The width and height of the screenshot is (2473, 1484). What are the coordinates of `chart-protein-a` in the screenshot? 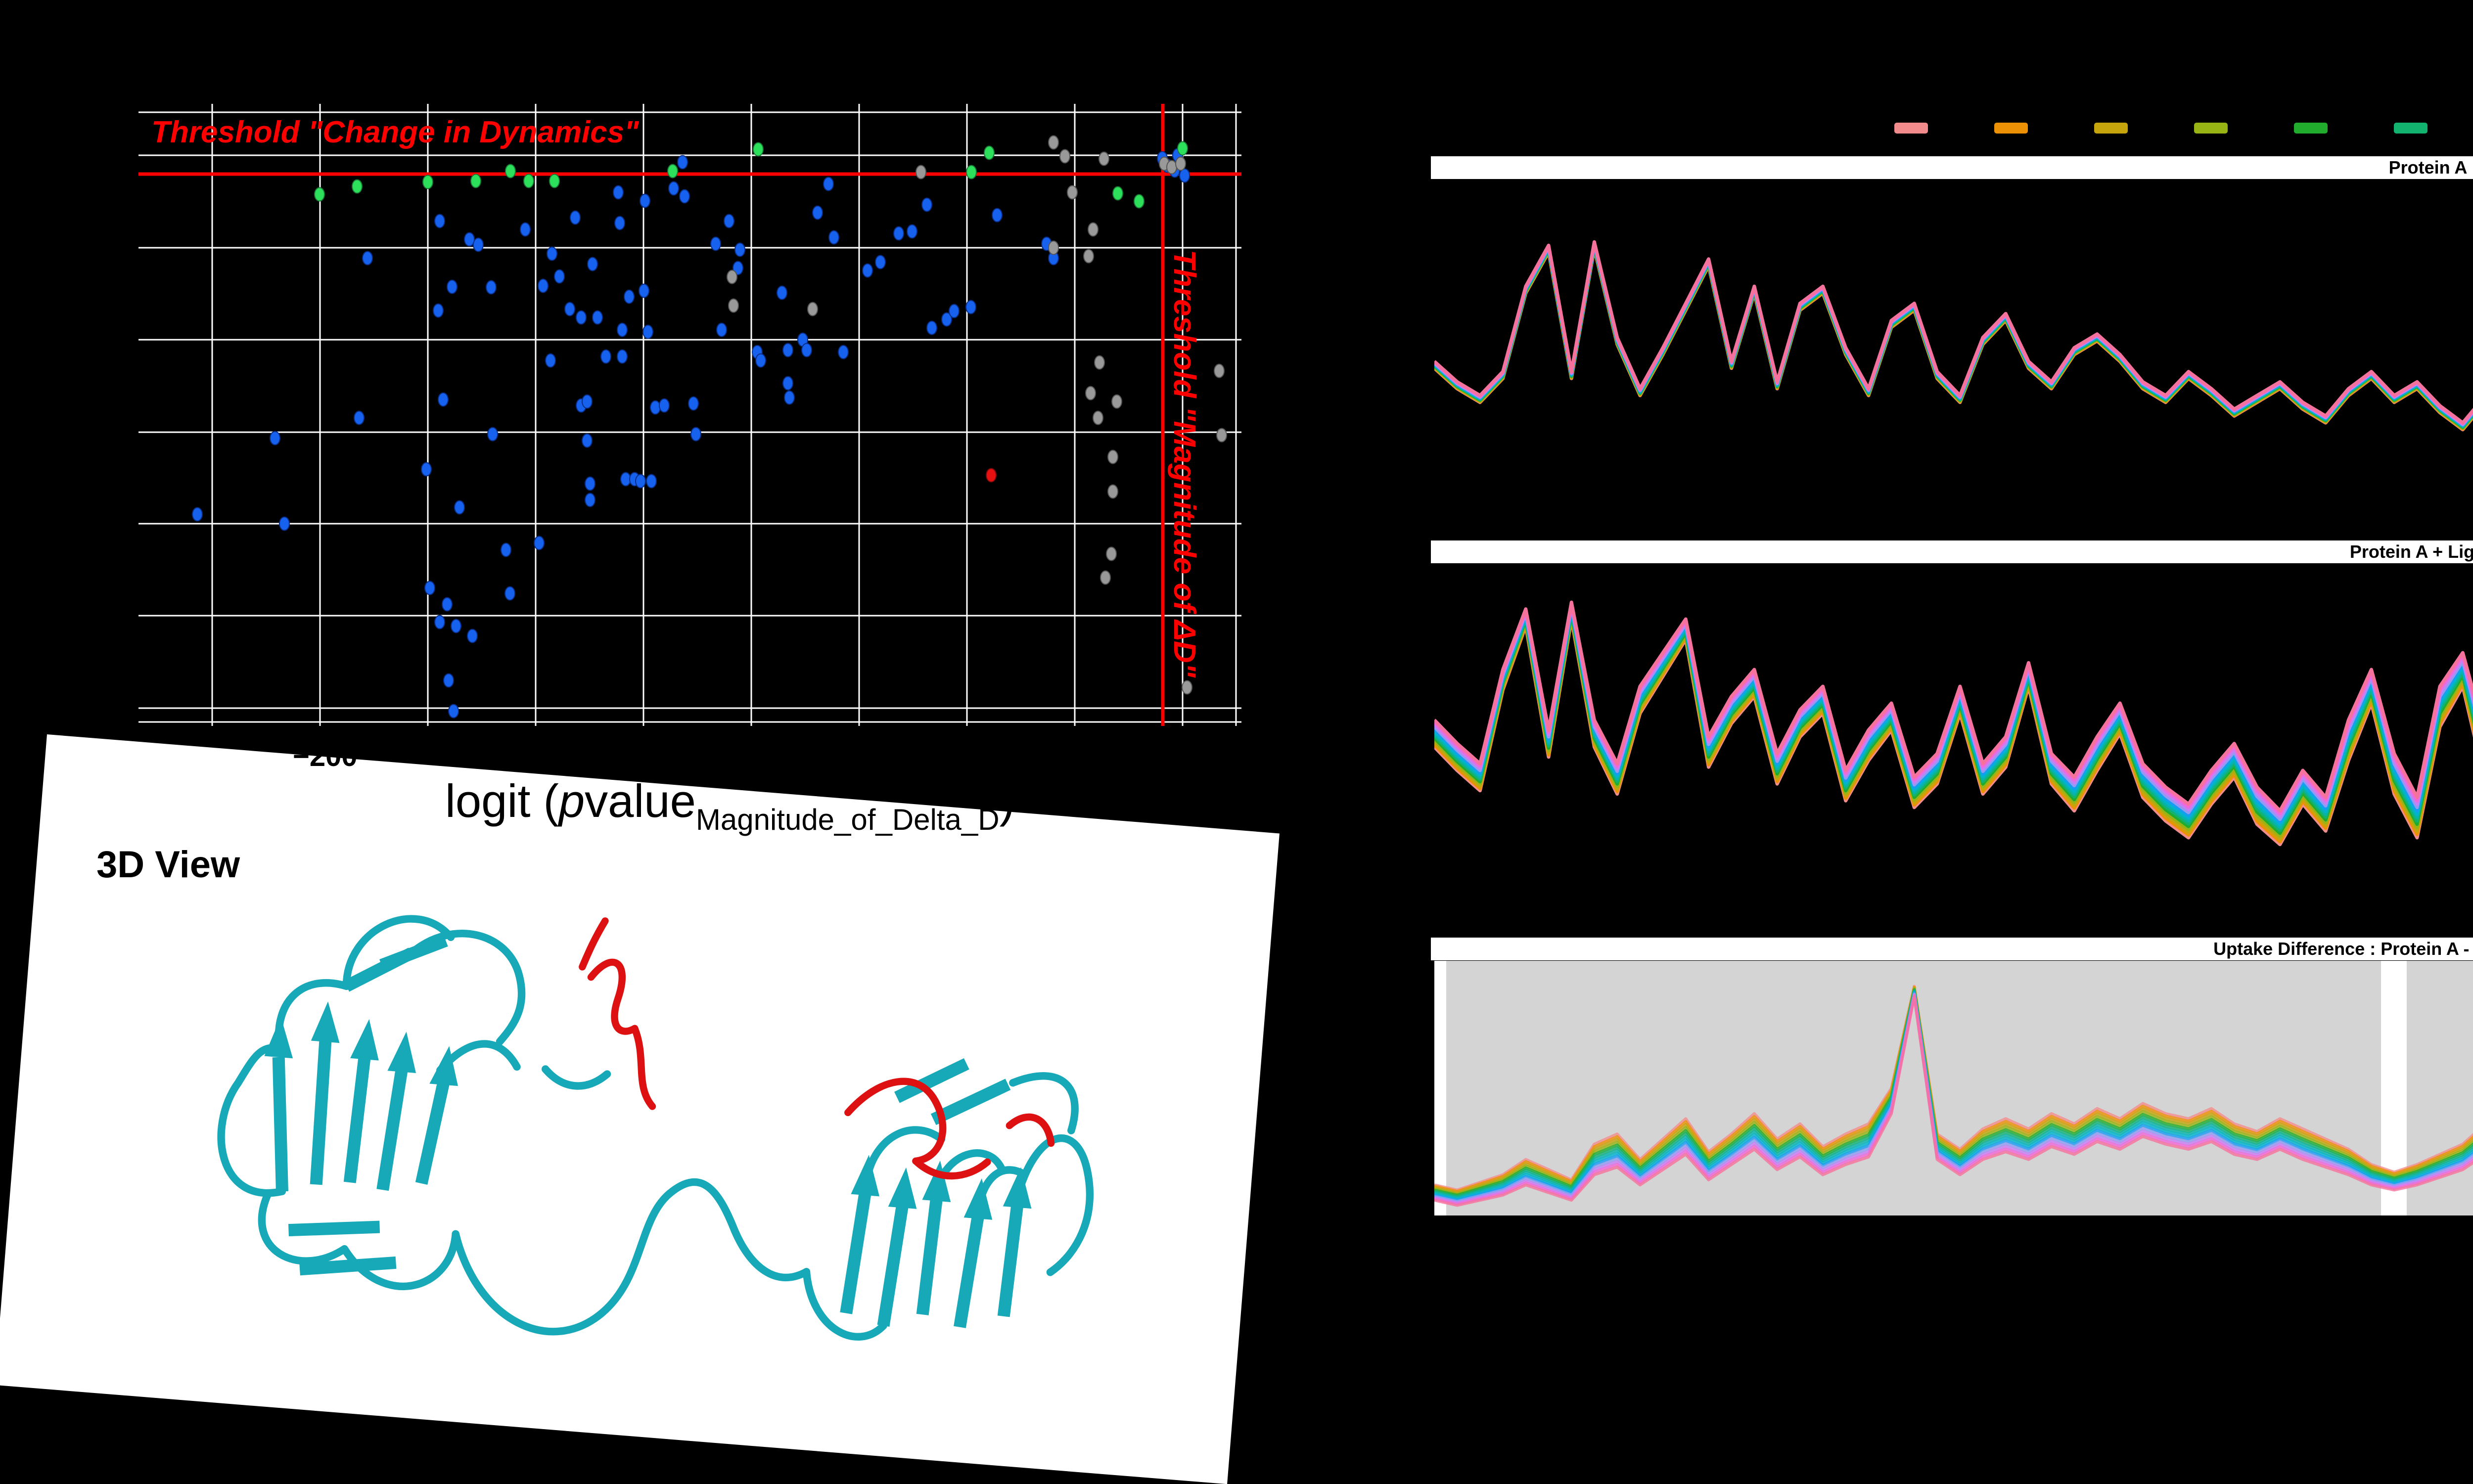 It's located at (1954, 354).